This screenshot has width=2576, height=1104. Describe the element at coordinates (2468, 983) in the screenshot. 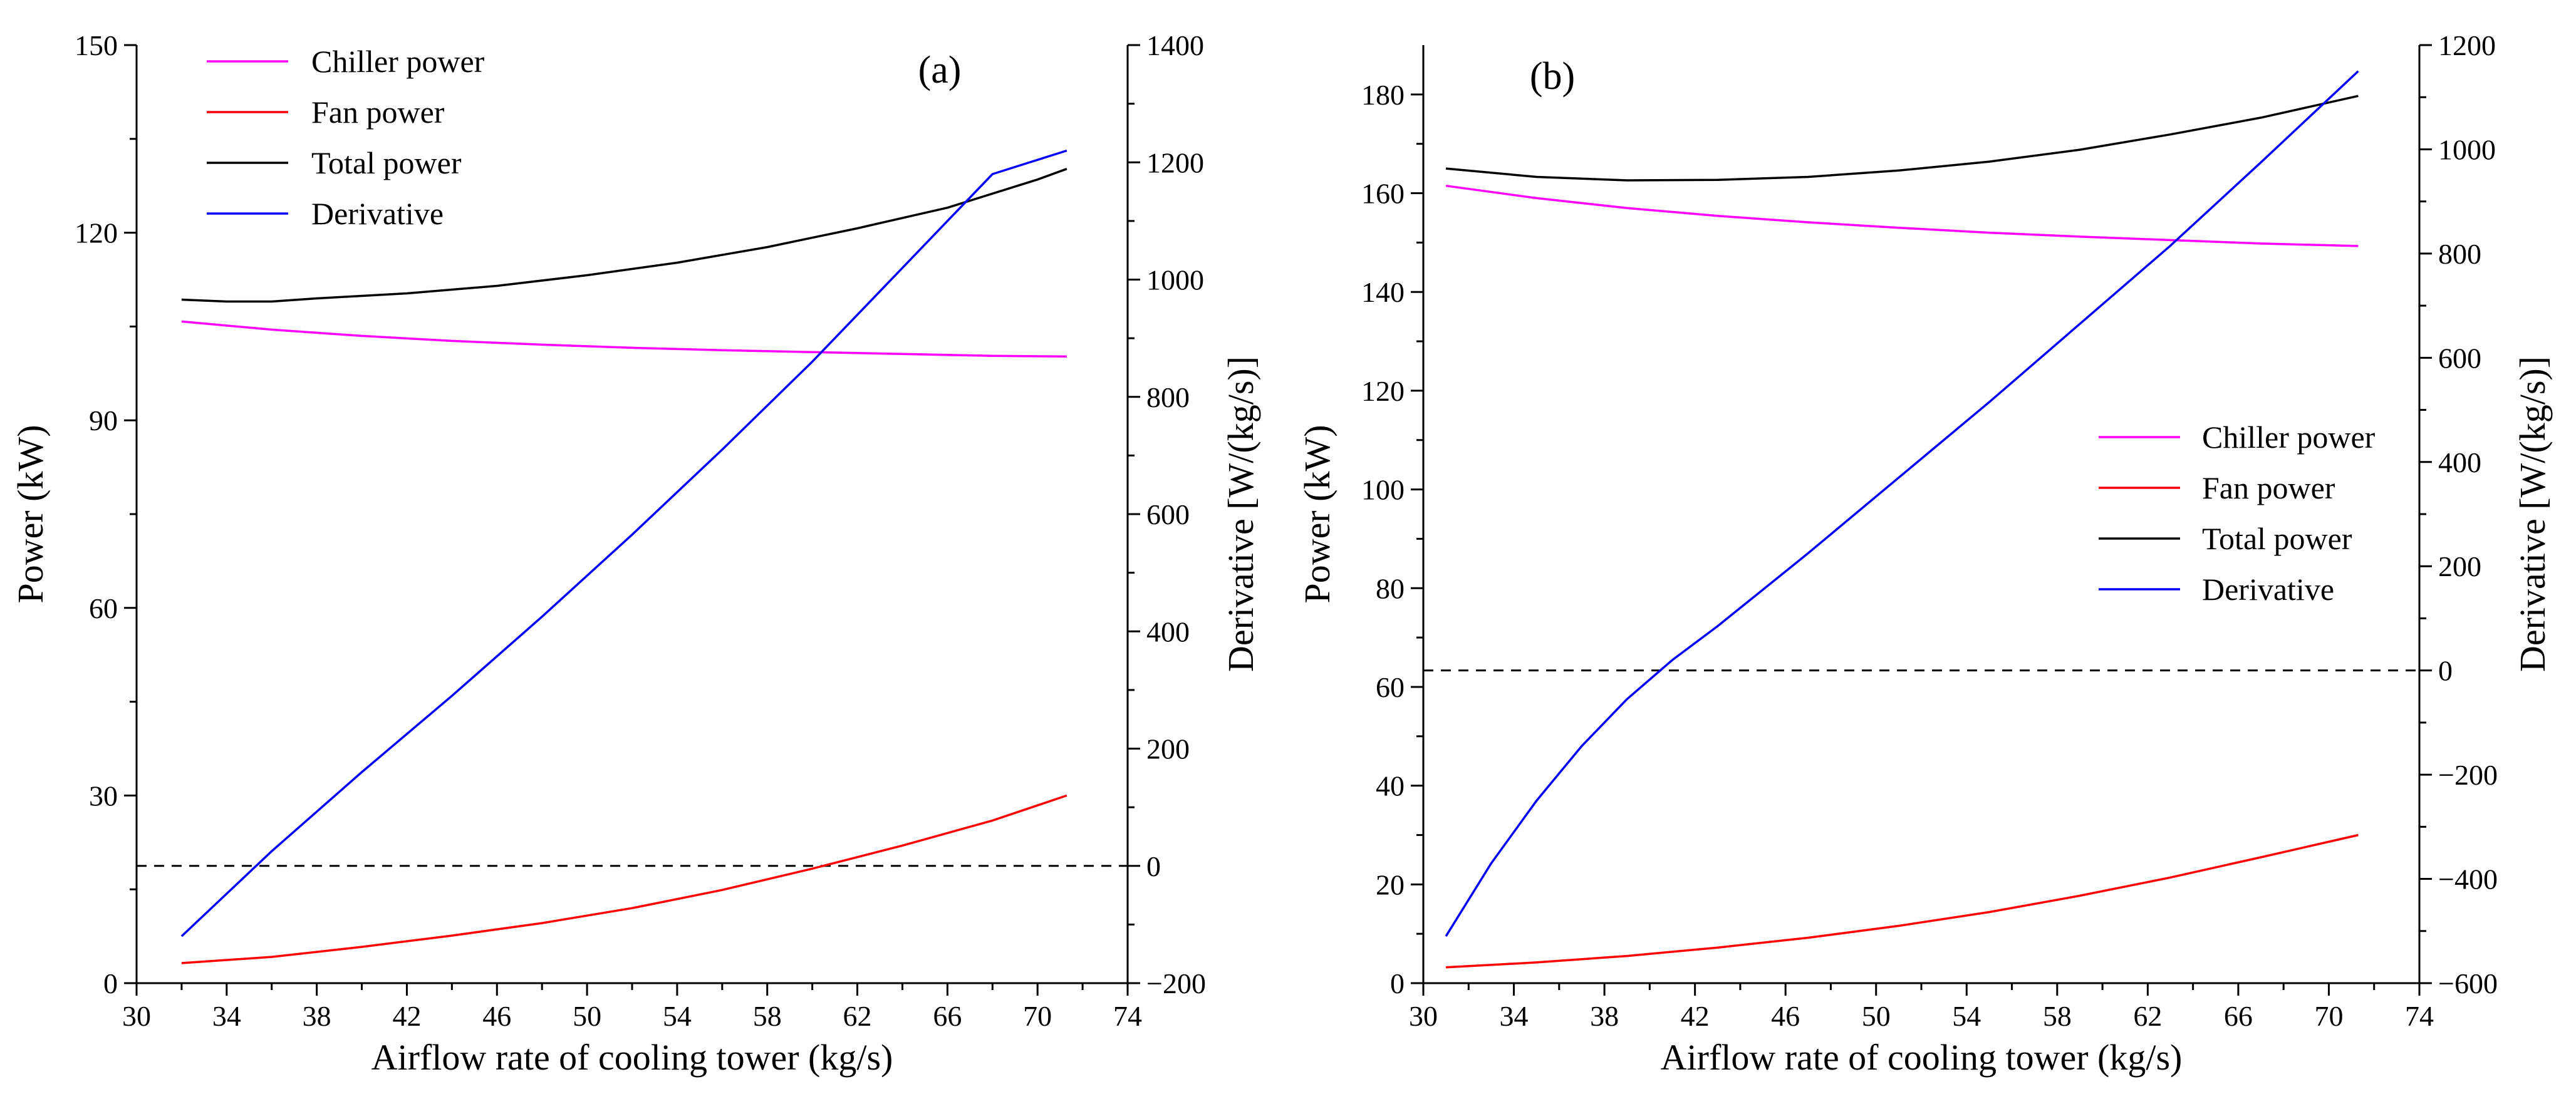

I see `y2-tick-label: −600` at that location.